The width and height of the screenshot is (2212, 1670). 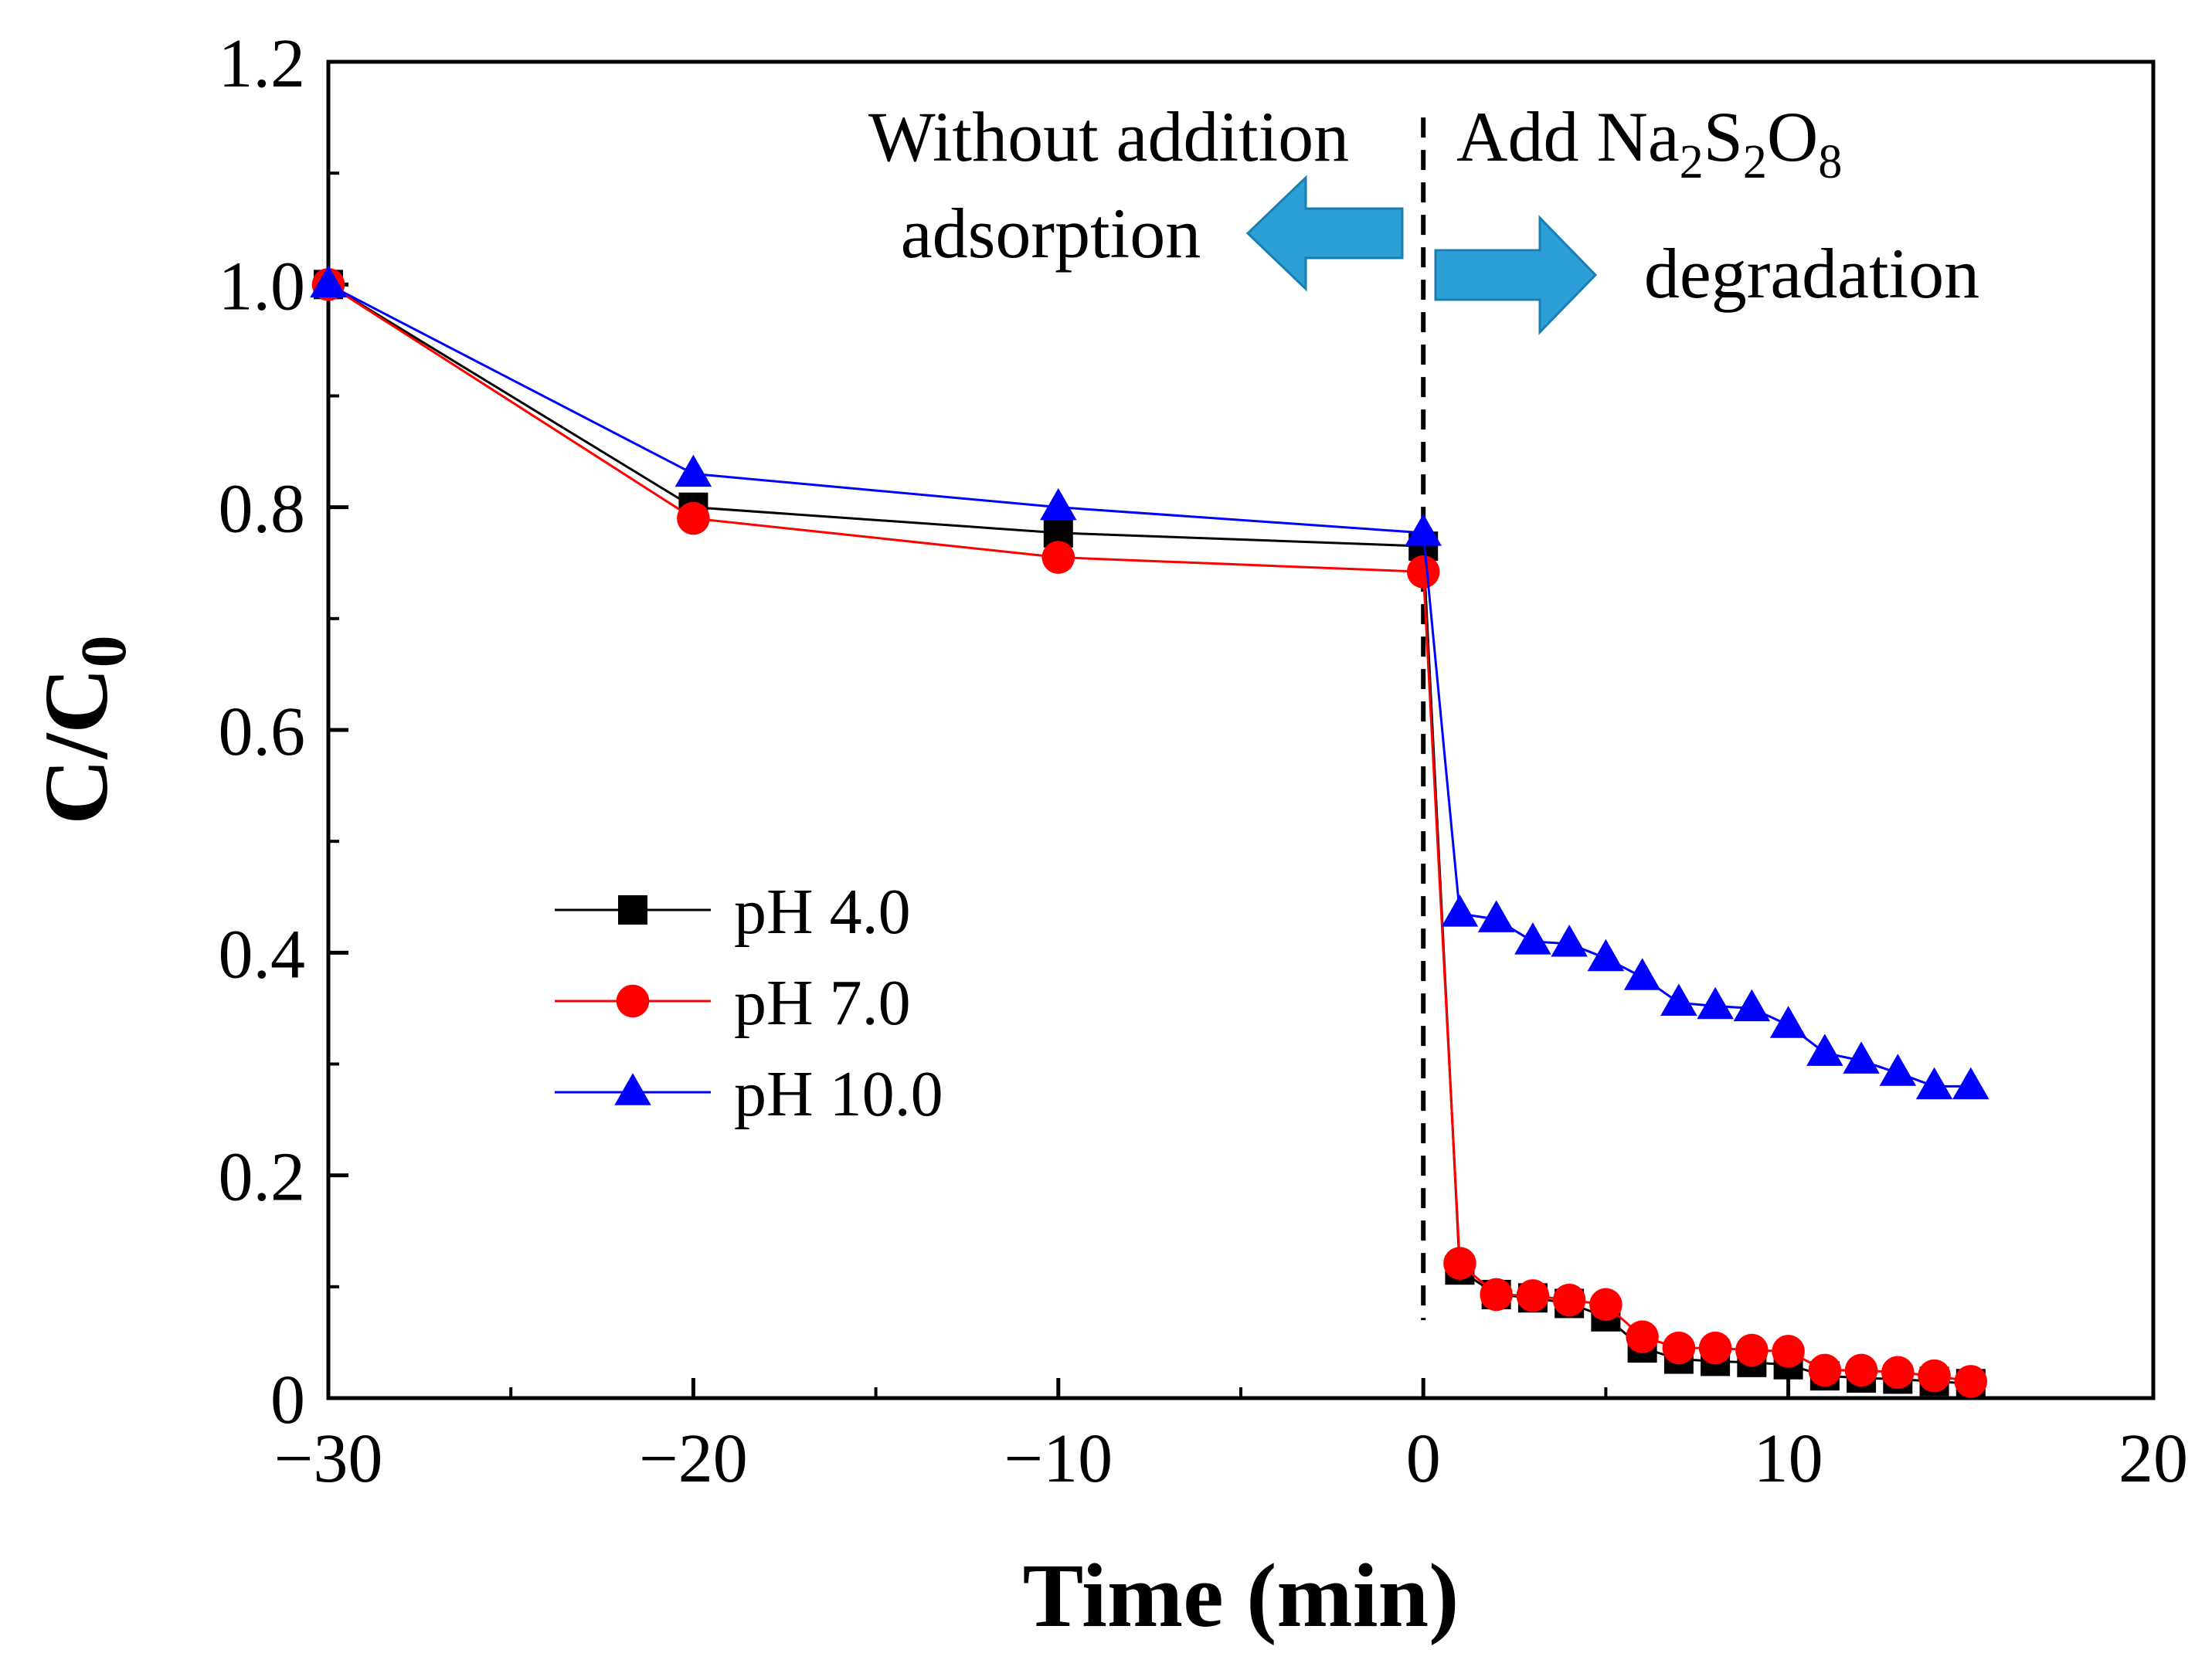 I want to click on annotation-without-addition: Without addition, so click(x=1108, y=136).